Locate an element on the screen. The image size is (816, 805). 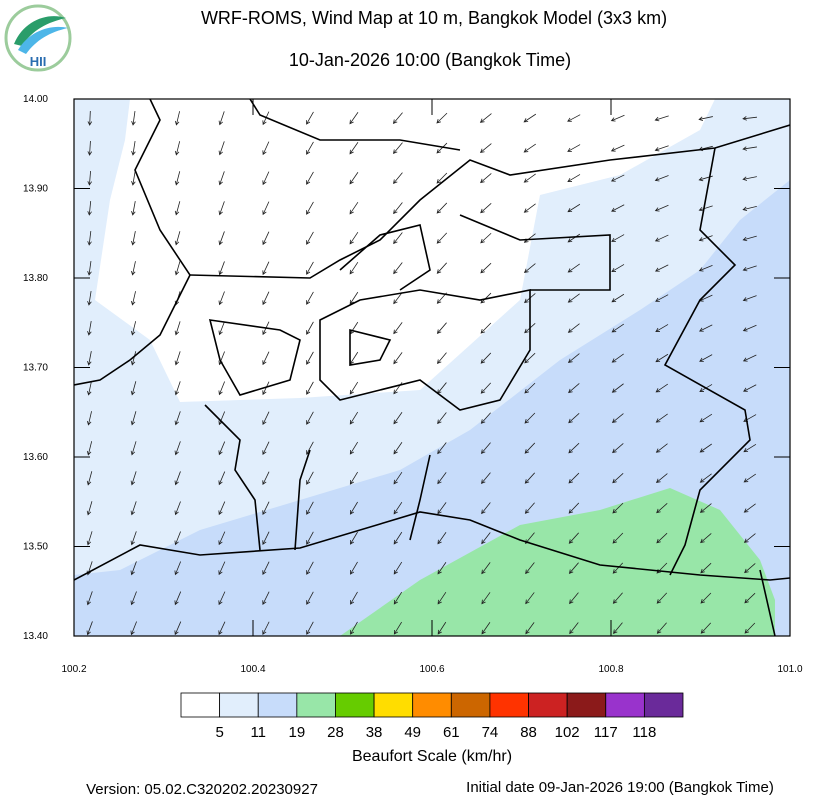
level-label: 61 is located at coordinates (451, 732).